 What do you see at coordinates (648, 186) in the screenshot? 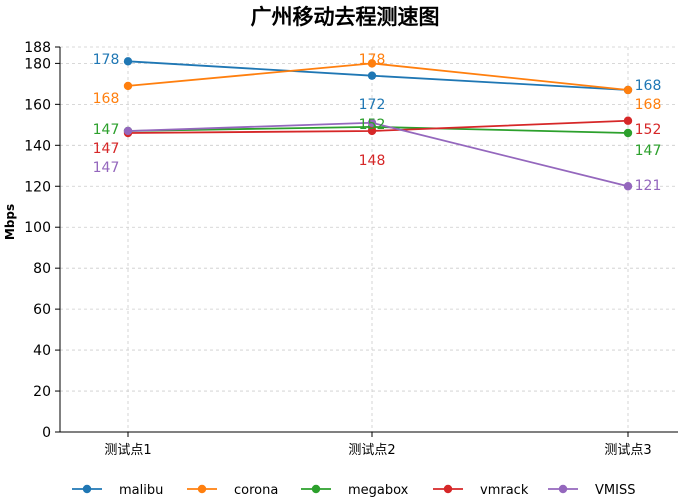
I see `data-label-VMISS: 121` at bounding box center [648, 186].